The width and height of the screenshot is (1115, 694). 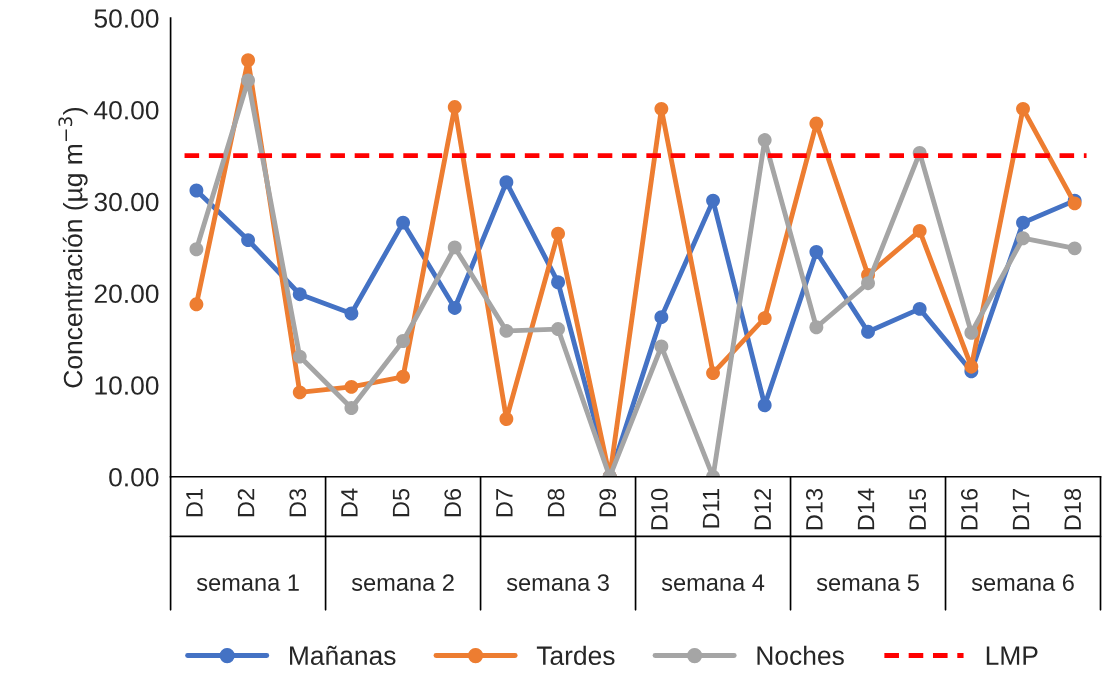 I want to click on y-tick-label: 30.00, so click(x=126, y=202).